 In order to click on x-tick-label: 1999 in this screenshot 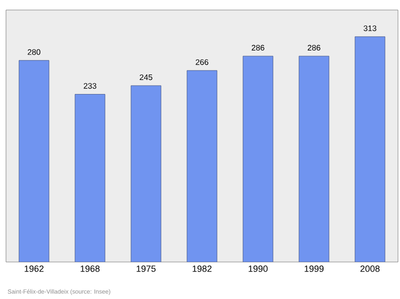, I will do `click(314, 269)`.